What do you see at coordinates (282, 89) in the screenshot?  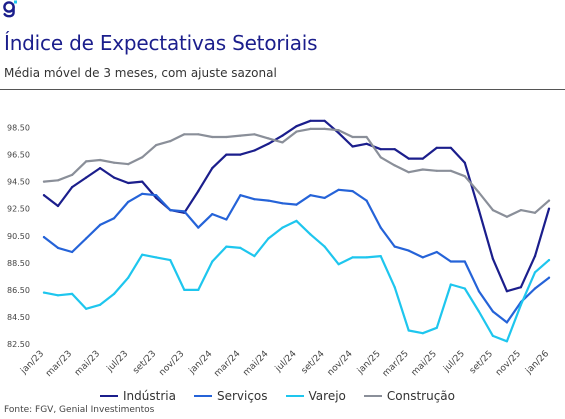 I see `header-divider` at bounding box center [282, 89].